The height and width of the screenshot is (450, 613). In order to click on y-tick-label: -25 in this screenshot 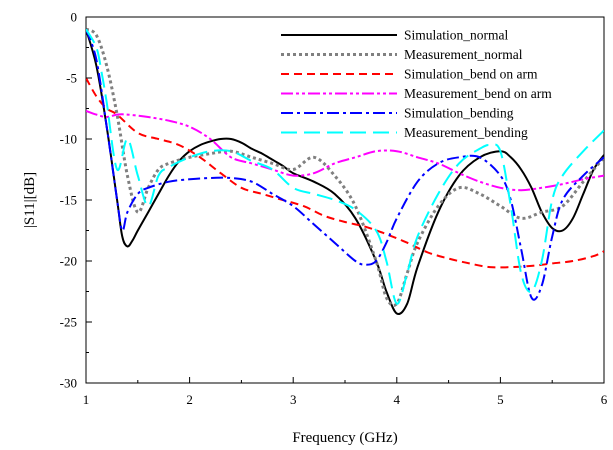, I will do `click(68, 322)`.